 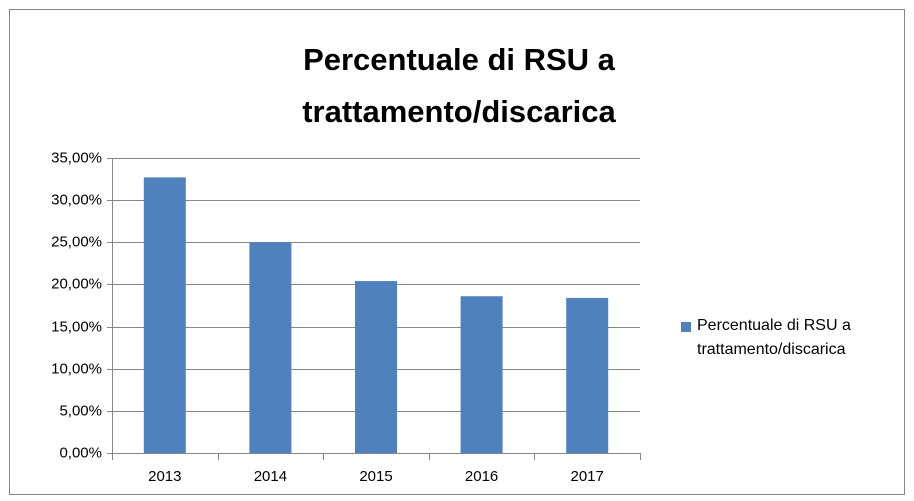 What do you see at coordinates (80, 410) in the screenshot?
I see `y-tick-label: 5,00%` at bounding box center [80, 410].